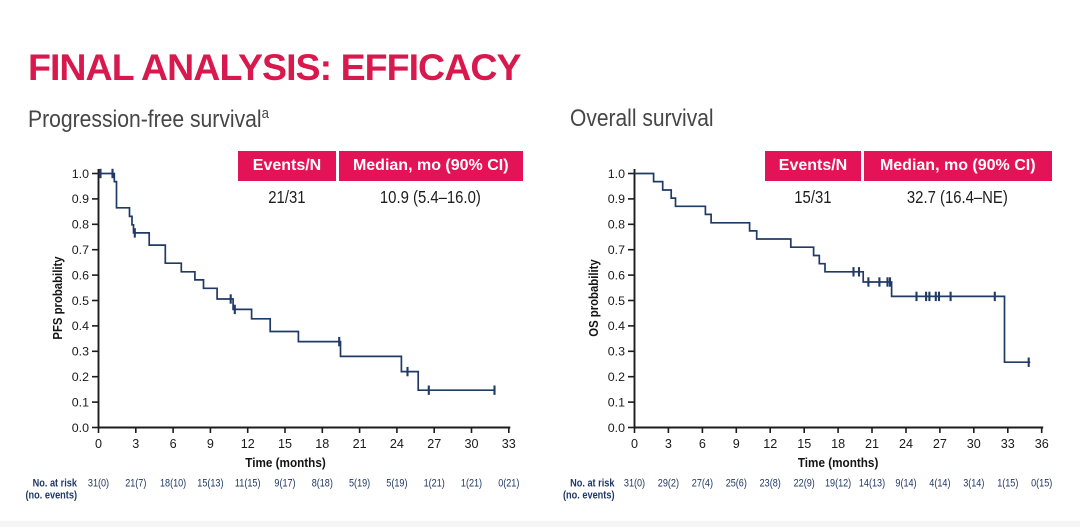 This screenshot has width=1080, height=527. Describe the element at coordinates (939, 484) in the screenshot. I see `svg-text: 4(14)` at that location.